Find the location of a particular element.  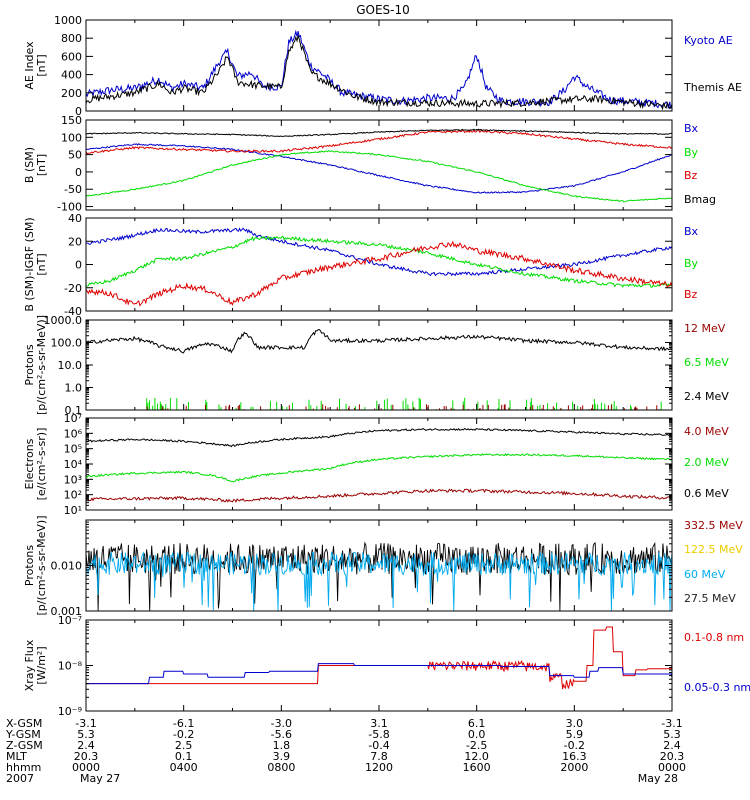

panel-2: -100 -50 0 50 100 150 B (SM) [nT] Bx By Bz Bmag is located at coordinates (369, 164).